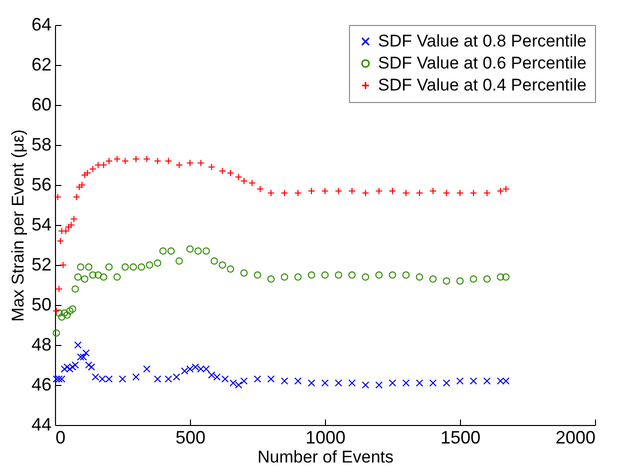  I want to click on y-tick-label: 64, so click(41, 24).